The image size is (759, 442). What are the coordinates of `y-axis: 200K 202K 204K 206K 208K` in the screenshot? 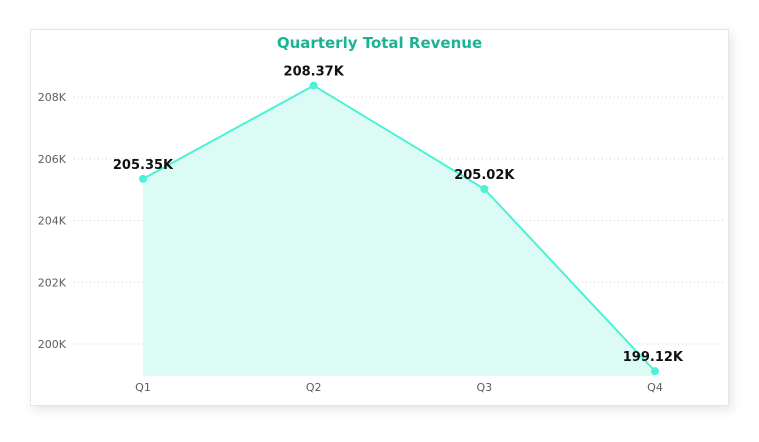 It's located at (52, 221).